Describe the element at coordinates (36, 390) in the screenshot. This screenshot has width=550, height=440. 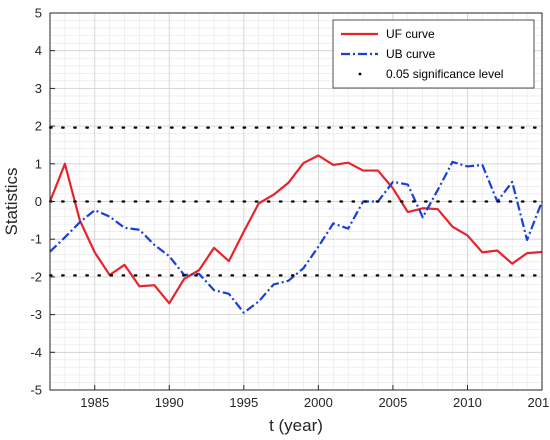
I see `y-tick-label: -5` at that location.